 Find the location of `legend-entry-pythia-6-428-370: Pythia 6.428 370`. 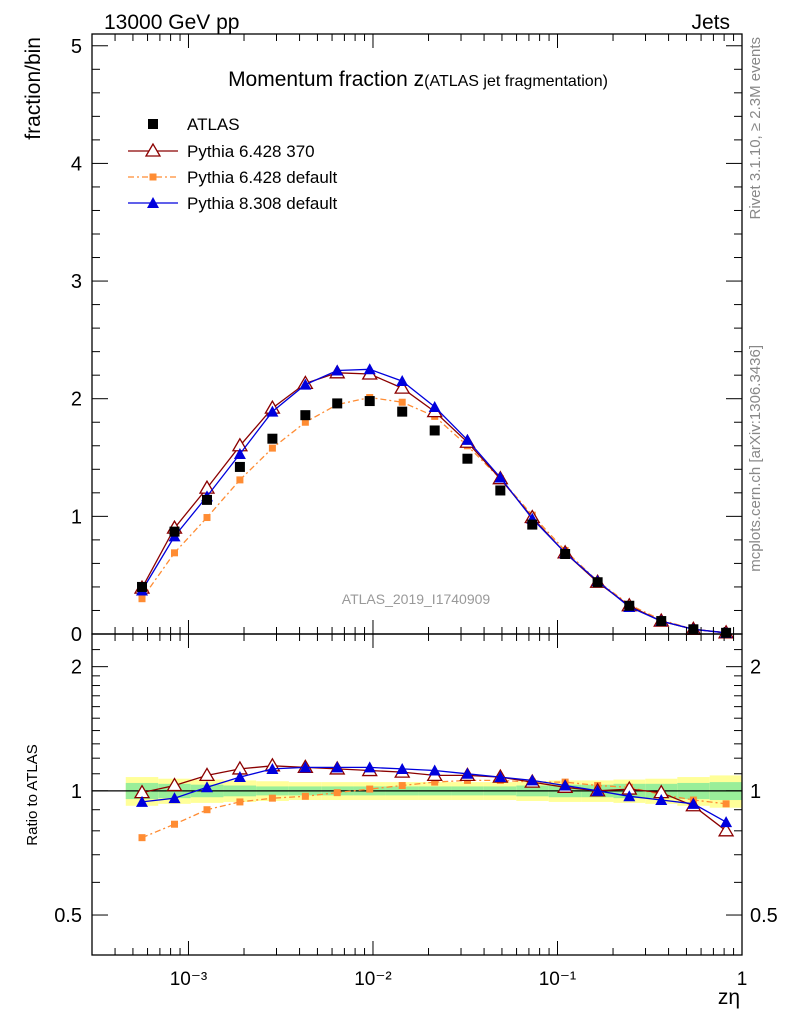

legend-entry-pythia-6-428-370: Pythia 6.428 370 is located at coordinates (221, 151).